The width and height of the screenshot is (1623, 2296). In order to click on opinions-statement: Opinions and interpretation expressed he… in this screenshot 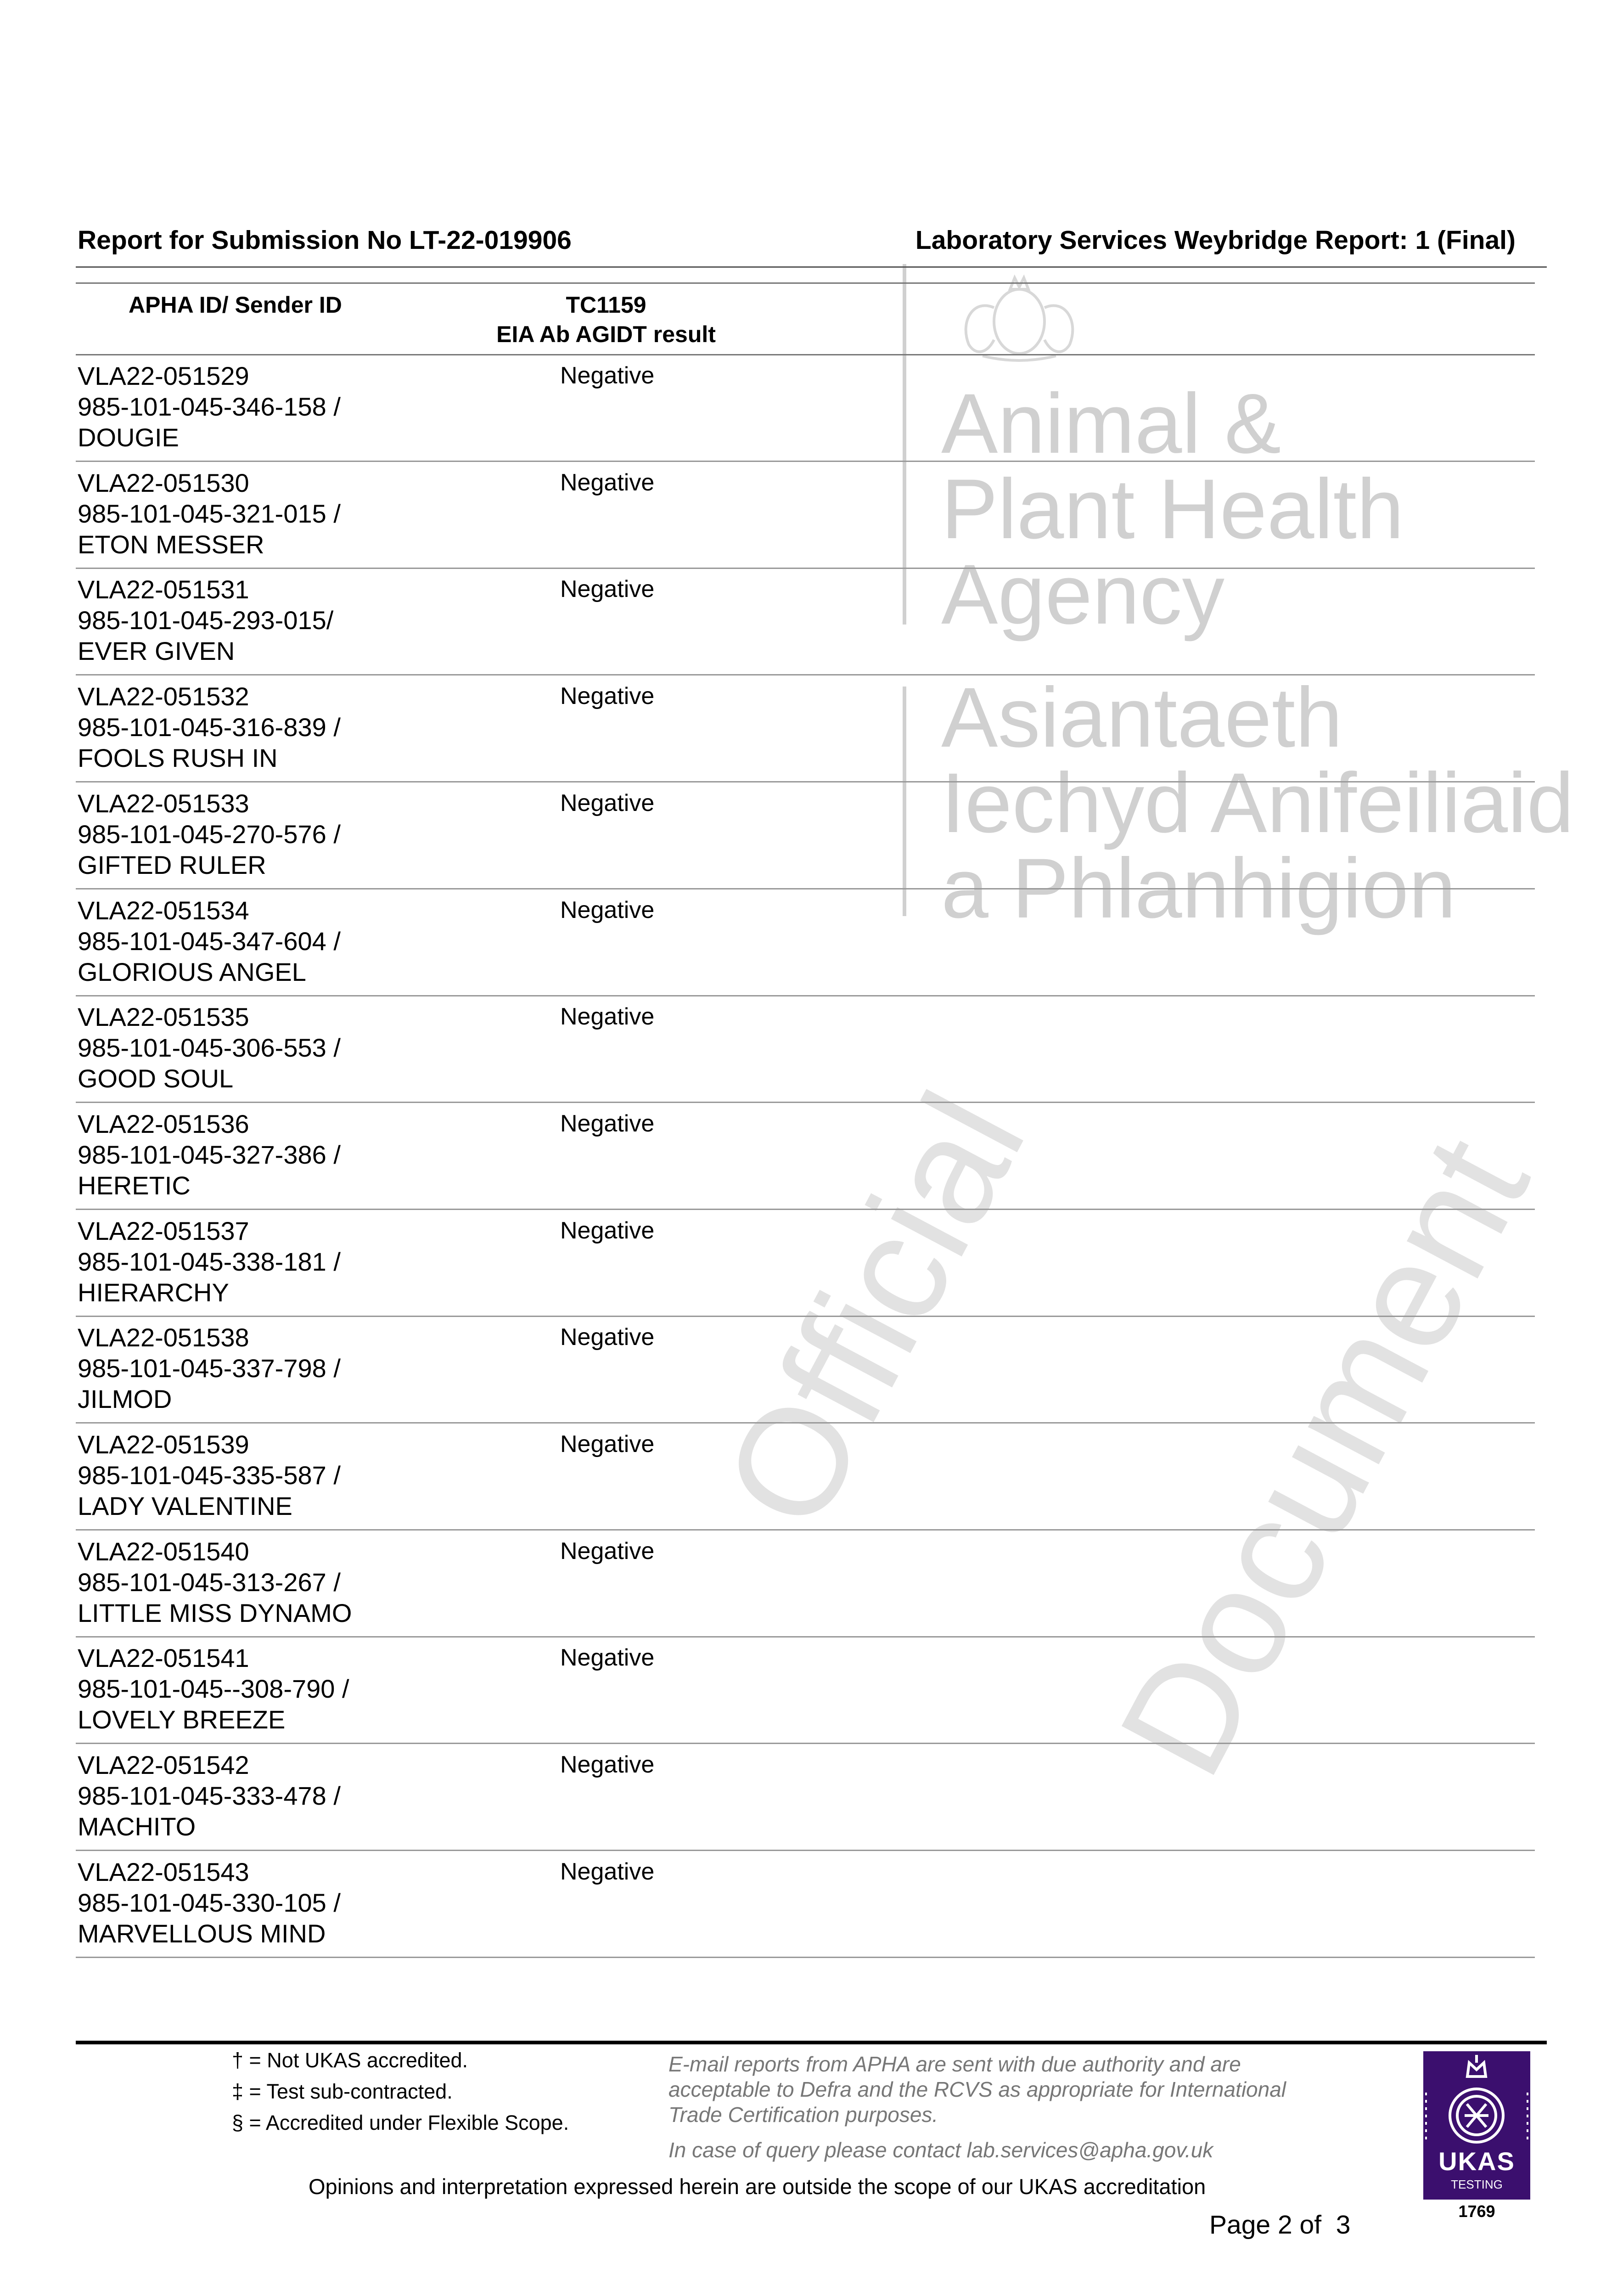, I will do `click(757, 2187)`.